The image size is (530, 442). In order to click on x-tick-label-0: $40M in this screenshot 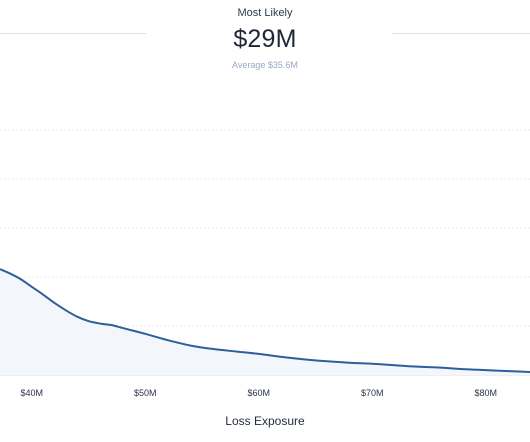, I will do `click(32, 393)`.